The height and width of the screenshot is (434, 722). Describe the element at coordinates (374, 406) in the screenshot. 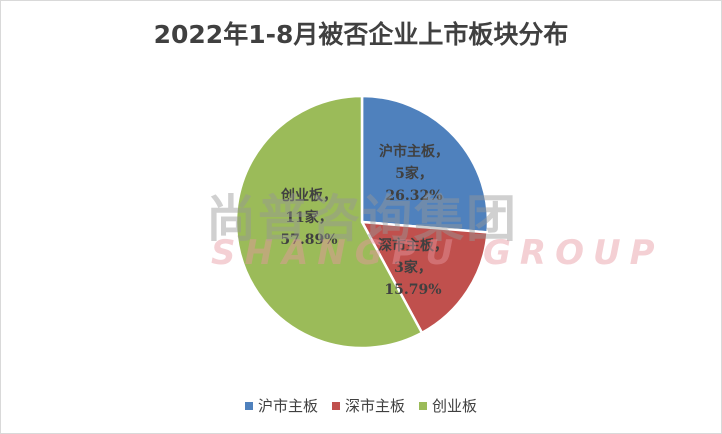

I see `legend-label: 深市主板` at that location.